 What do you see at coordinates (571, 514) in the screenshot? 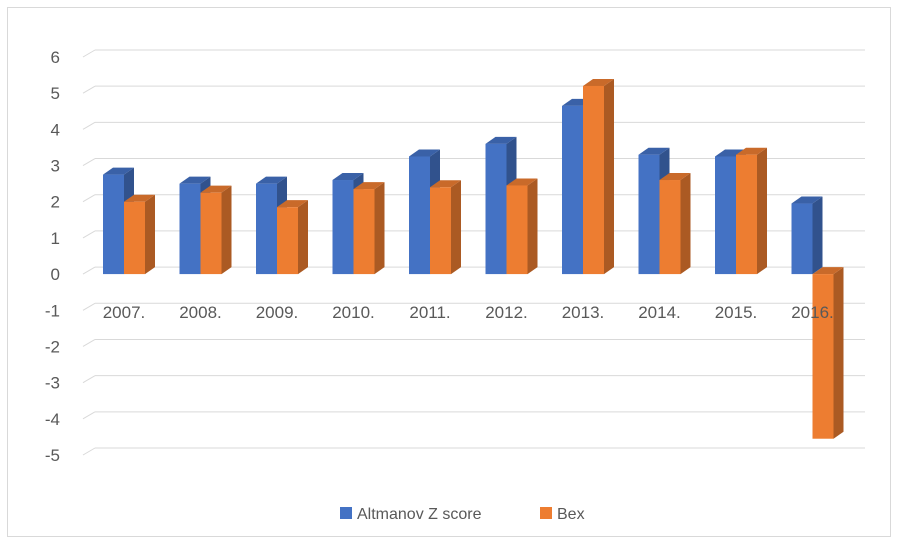
I see `legend-label-bex: Bex` at bounding box center [571, 514].